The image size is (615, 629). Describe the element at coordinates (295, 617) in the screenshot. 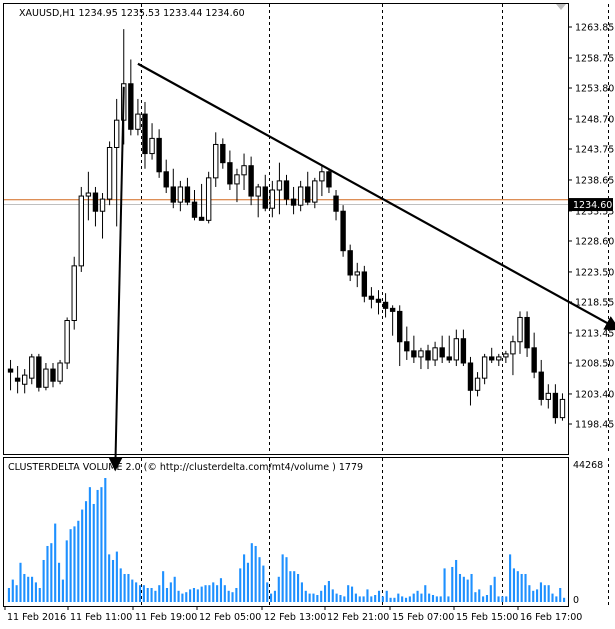

I see `time-tick-label: 12 Feb 13:00` at that location.